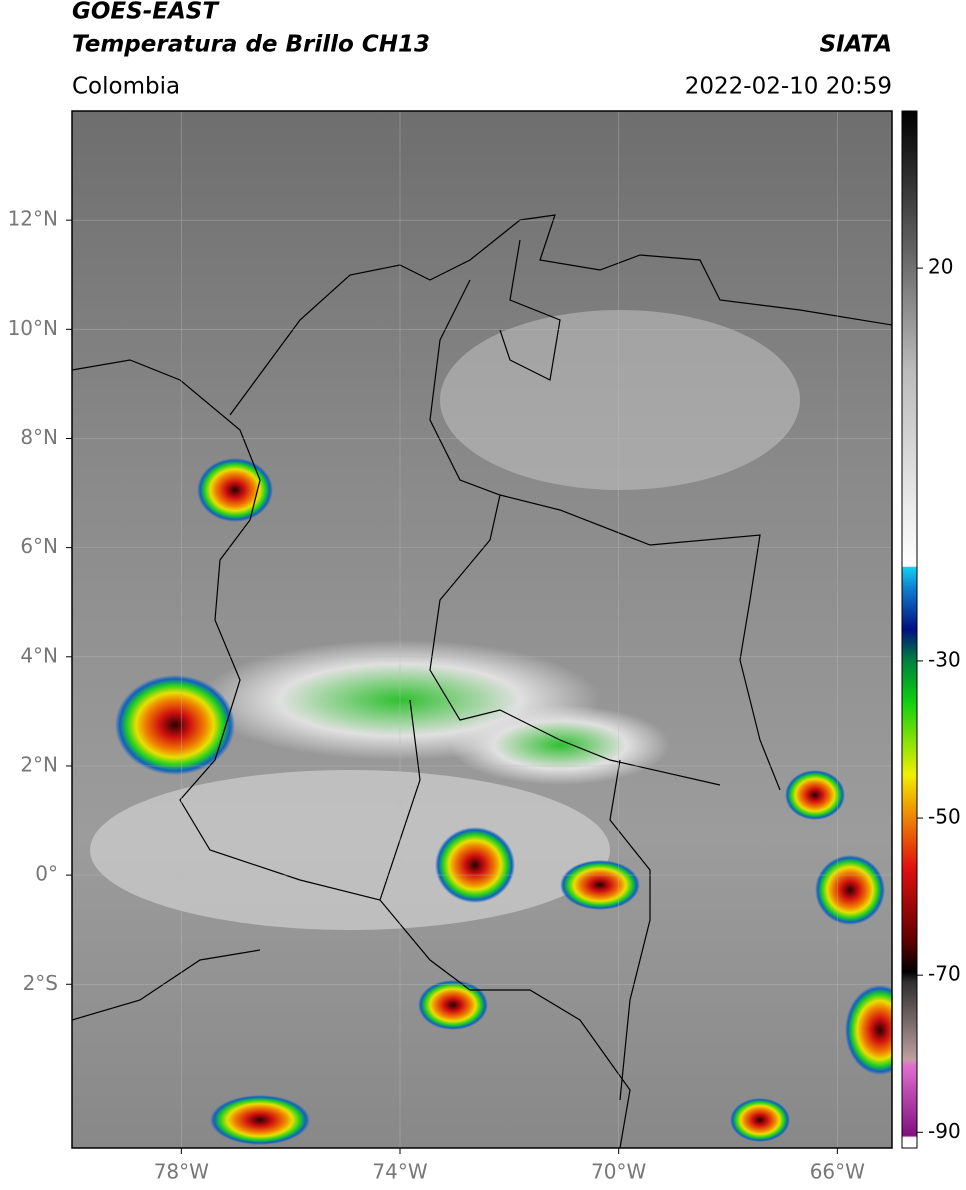 The image size is (966, 1190). I want to click on subtitle: Temperatura de Brillo CH13, so click(251, 45).